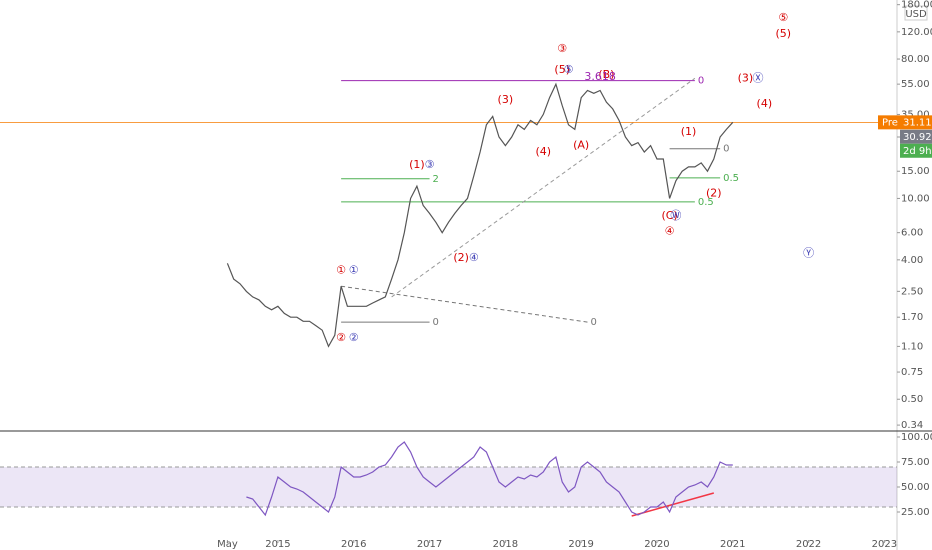  I want to click on countdown-box, so click(916, 150).